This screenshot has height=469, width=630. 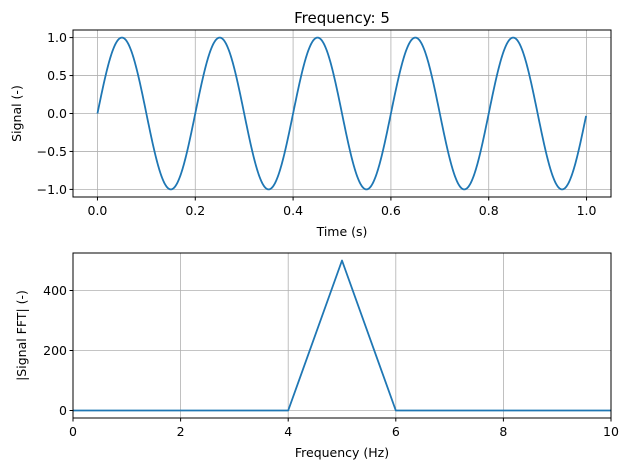 I want to click on fft-x-tick-label-0: 0, so click(x=73, y=431).